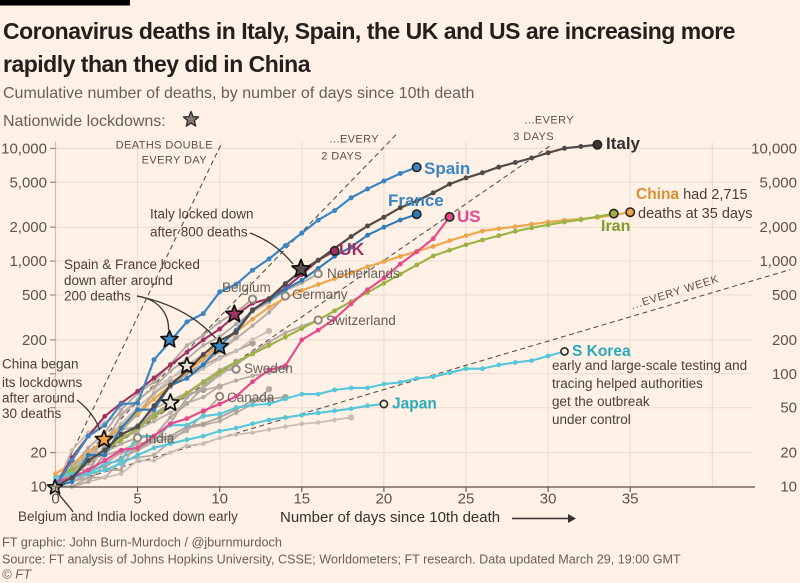 The height and width of the screenshot is (583, 800). I want to click on svg-text: Switzerland, so click(361, 320).